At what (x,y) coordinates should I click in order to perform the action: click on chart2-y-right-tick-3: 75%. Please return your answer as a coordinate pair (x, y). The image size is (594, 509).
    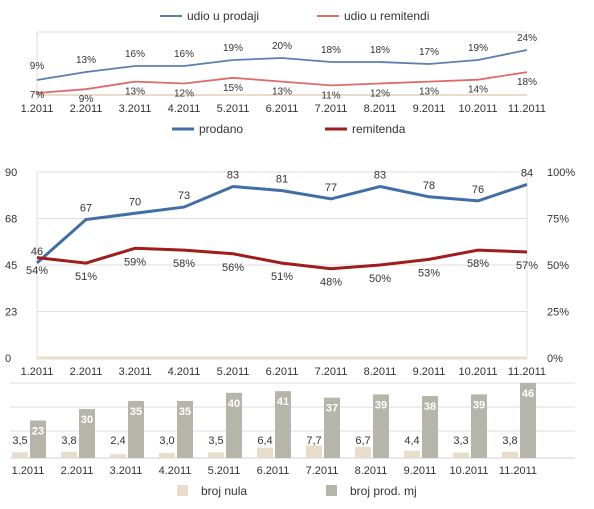
    Looking at the image, I should click on (558, 220).